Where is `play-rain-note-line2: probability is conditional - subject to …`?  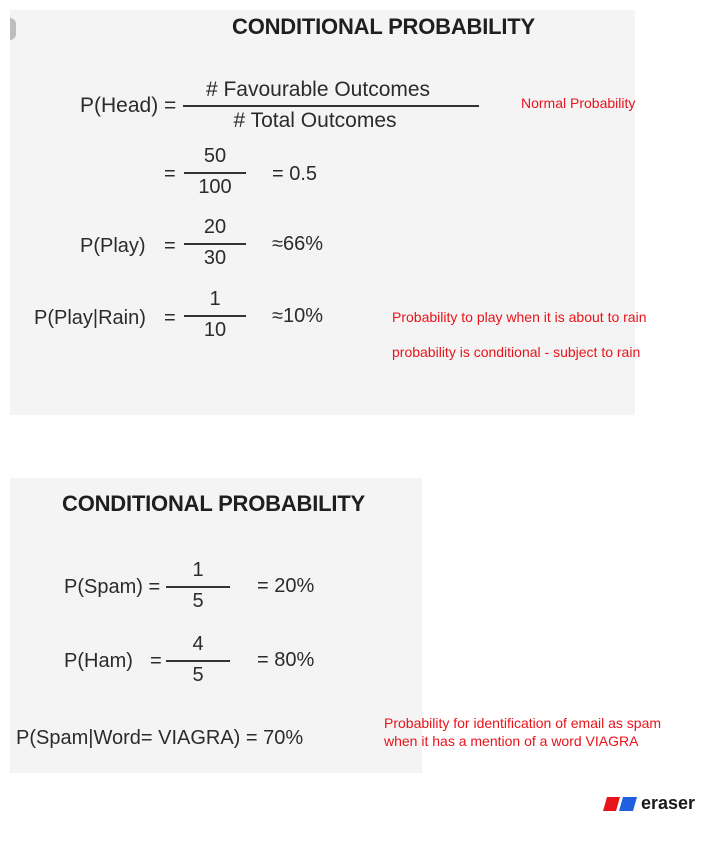 play-rain-note-line2: probability is conditional - subject to … is located at coordinates (516, 352).